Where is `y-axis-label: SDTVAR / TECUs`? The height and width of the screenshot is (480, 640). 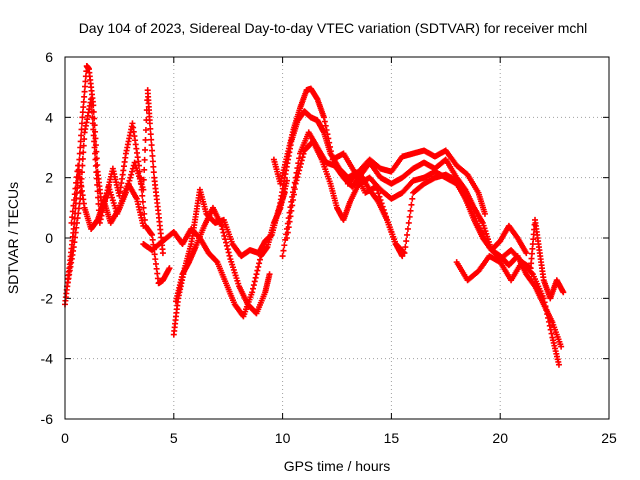
y-axis-label: SDTVAR / TECUs is located at coordinates (13, 238).